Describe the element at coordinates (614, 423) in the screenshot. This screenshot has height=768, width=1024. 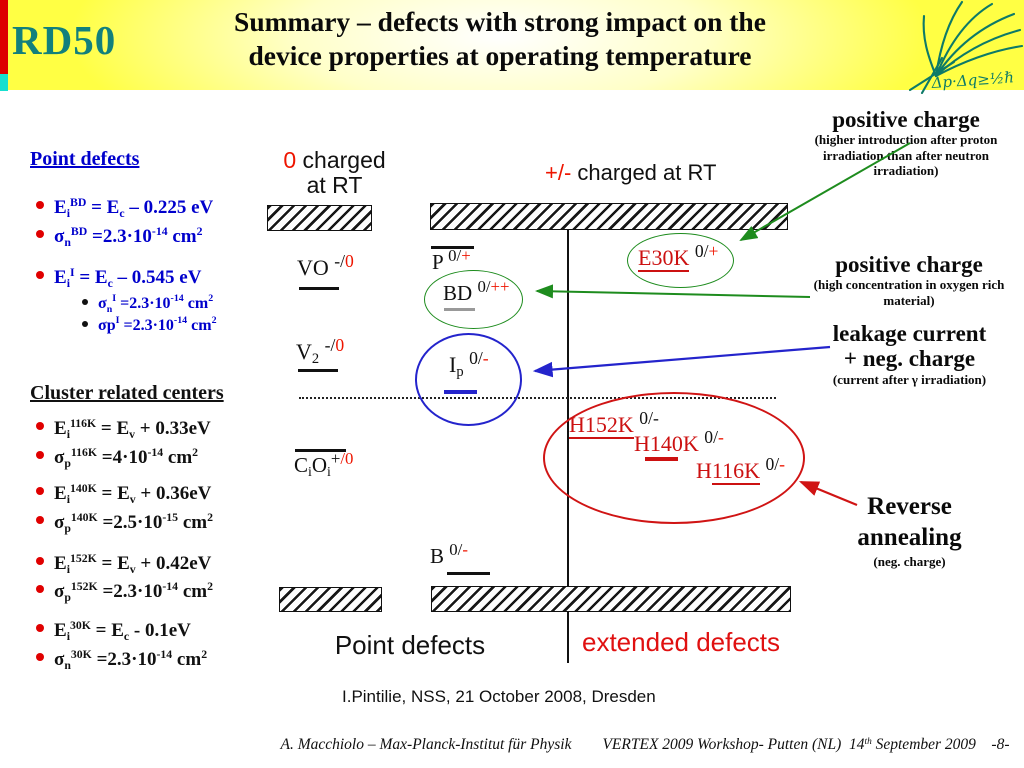
I see `level-label-h152k: H152K 0/-` at that location.